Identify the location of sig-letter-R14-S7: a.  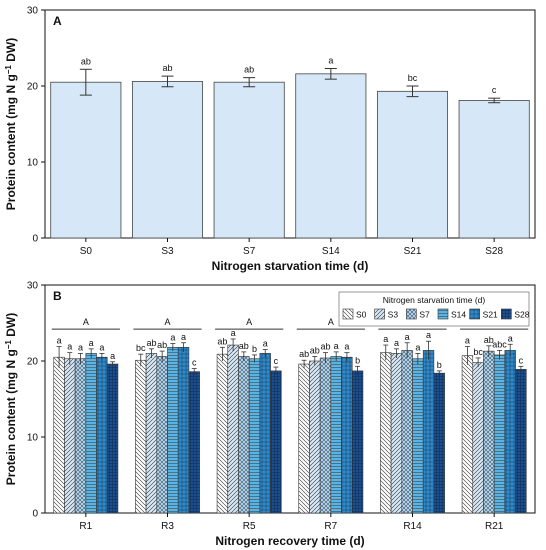
(407, 337).